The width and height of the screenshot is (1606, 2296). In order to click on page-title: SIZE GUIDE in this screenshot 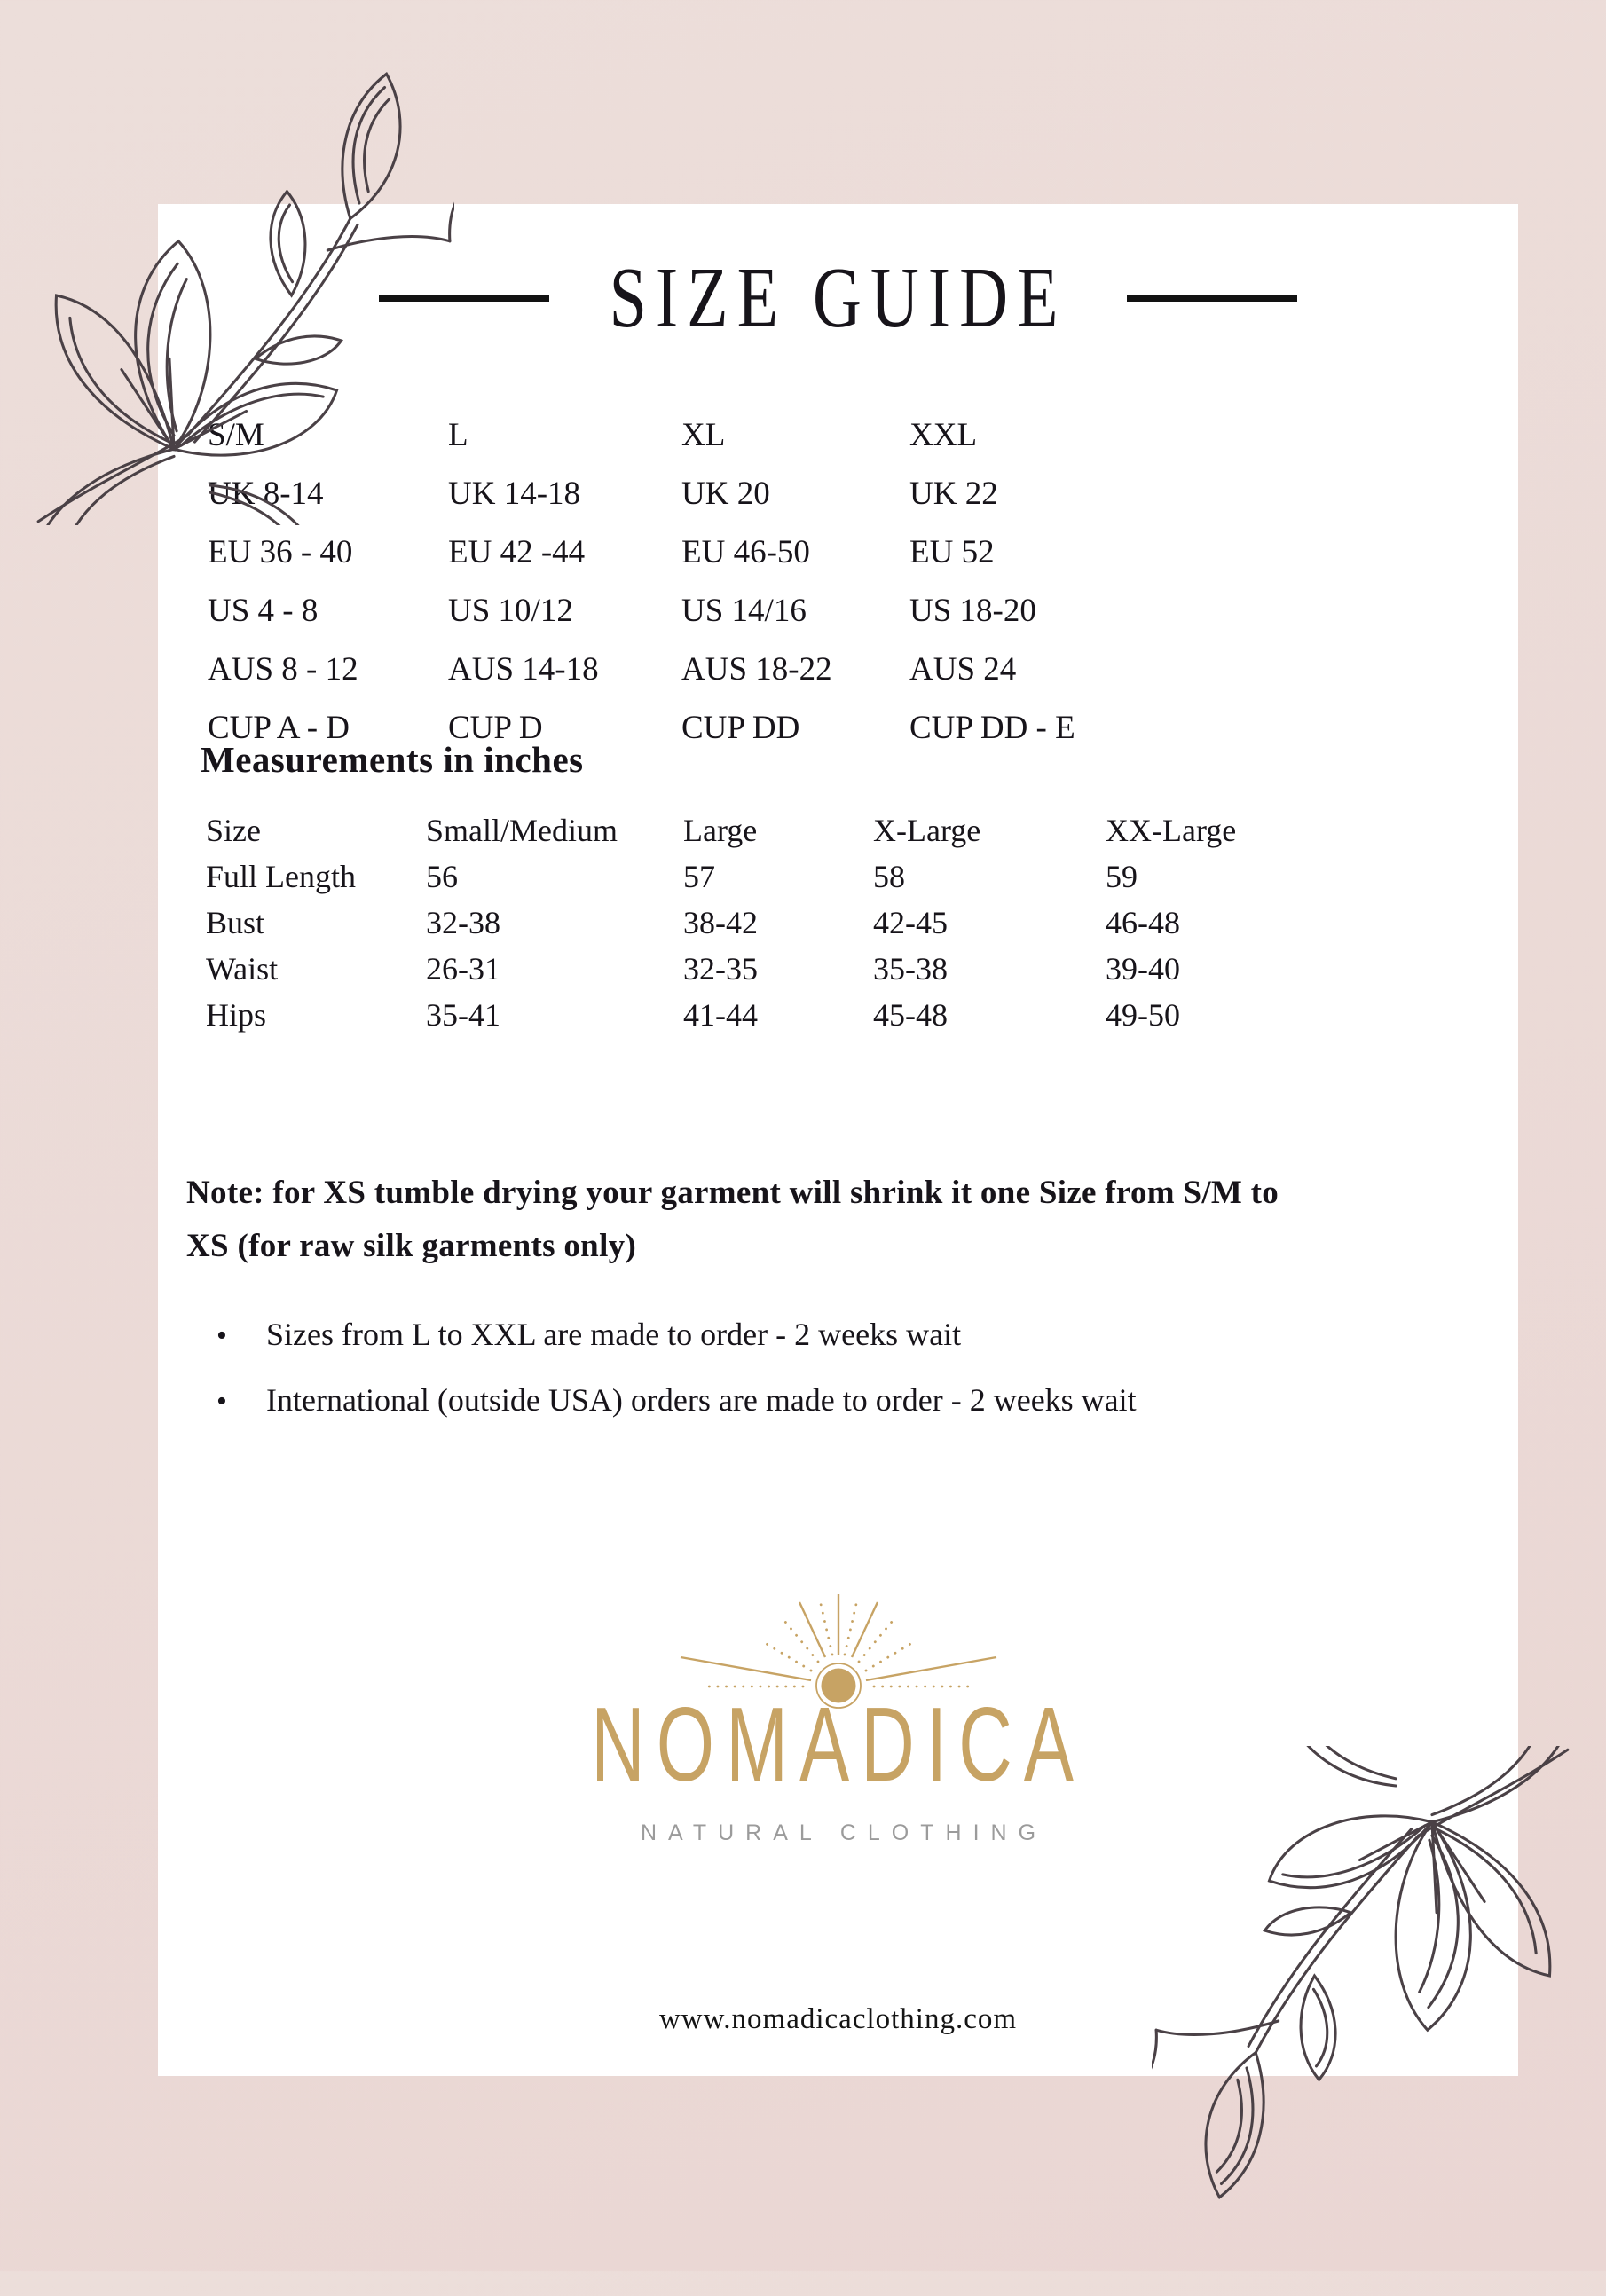, I will do `click(838, 297)`.